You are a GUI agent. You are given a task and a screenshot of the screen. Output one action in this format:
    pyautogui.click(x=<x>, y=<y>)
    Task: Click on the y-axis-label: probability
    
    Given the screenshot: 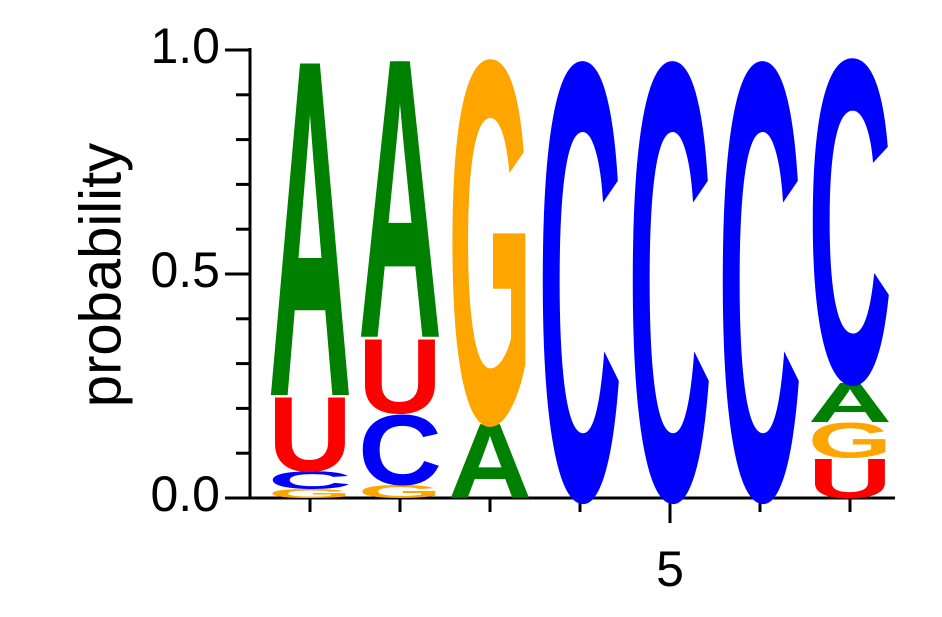 What is the action you would take?
    pyautogui.click(x=100, y=275)
    